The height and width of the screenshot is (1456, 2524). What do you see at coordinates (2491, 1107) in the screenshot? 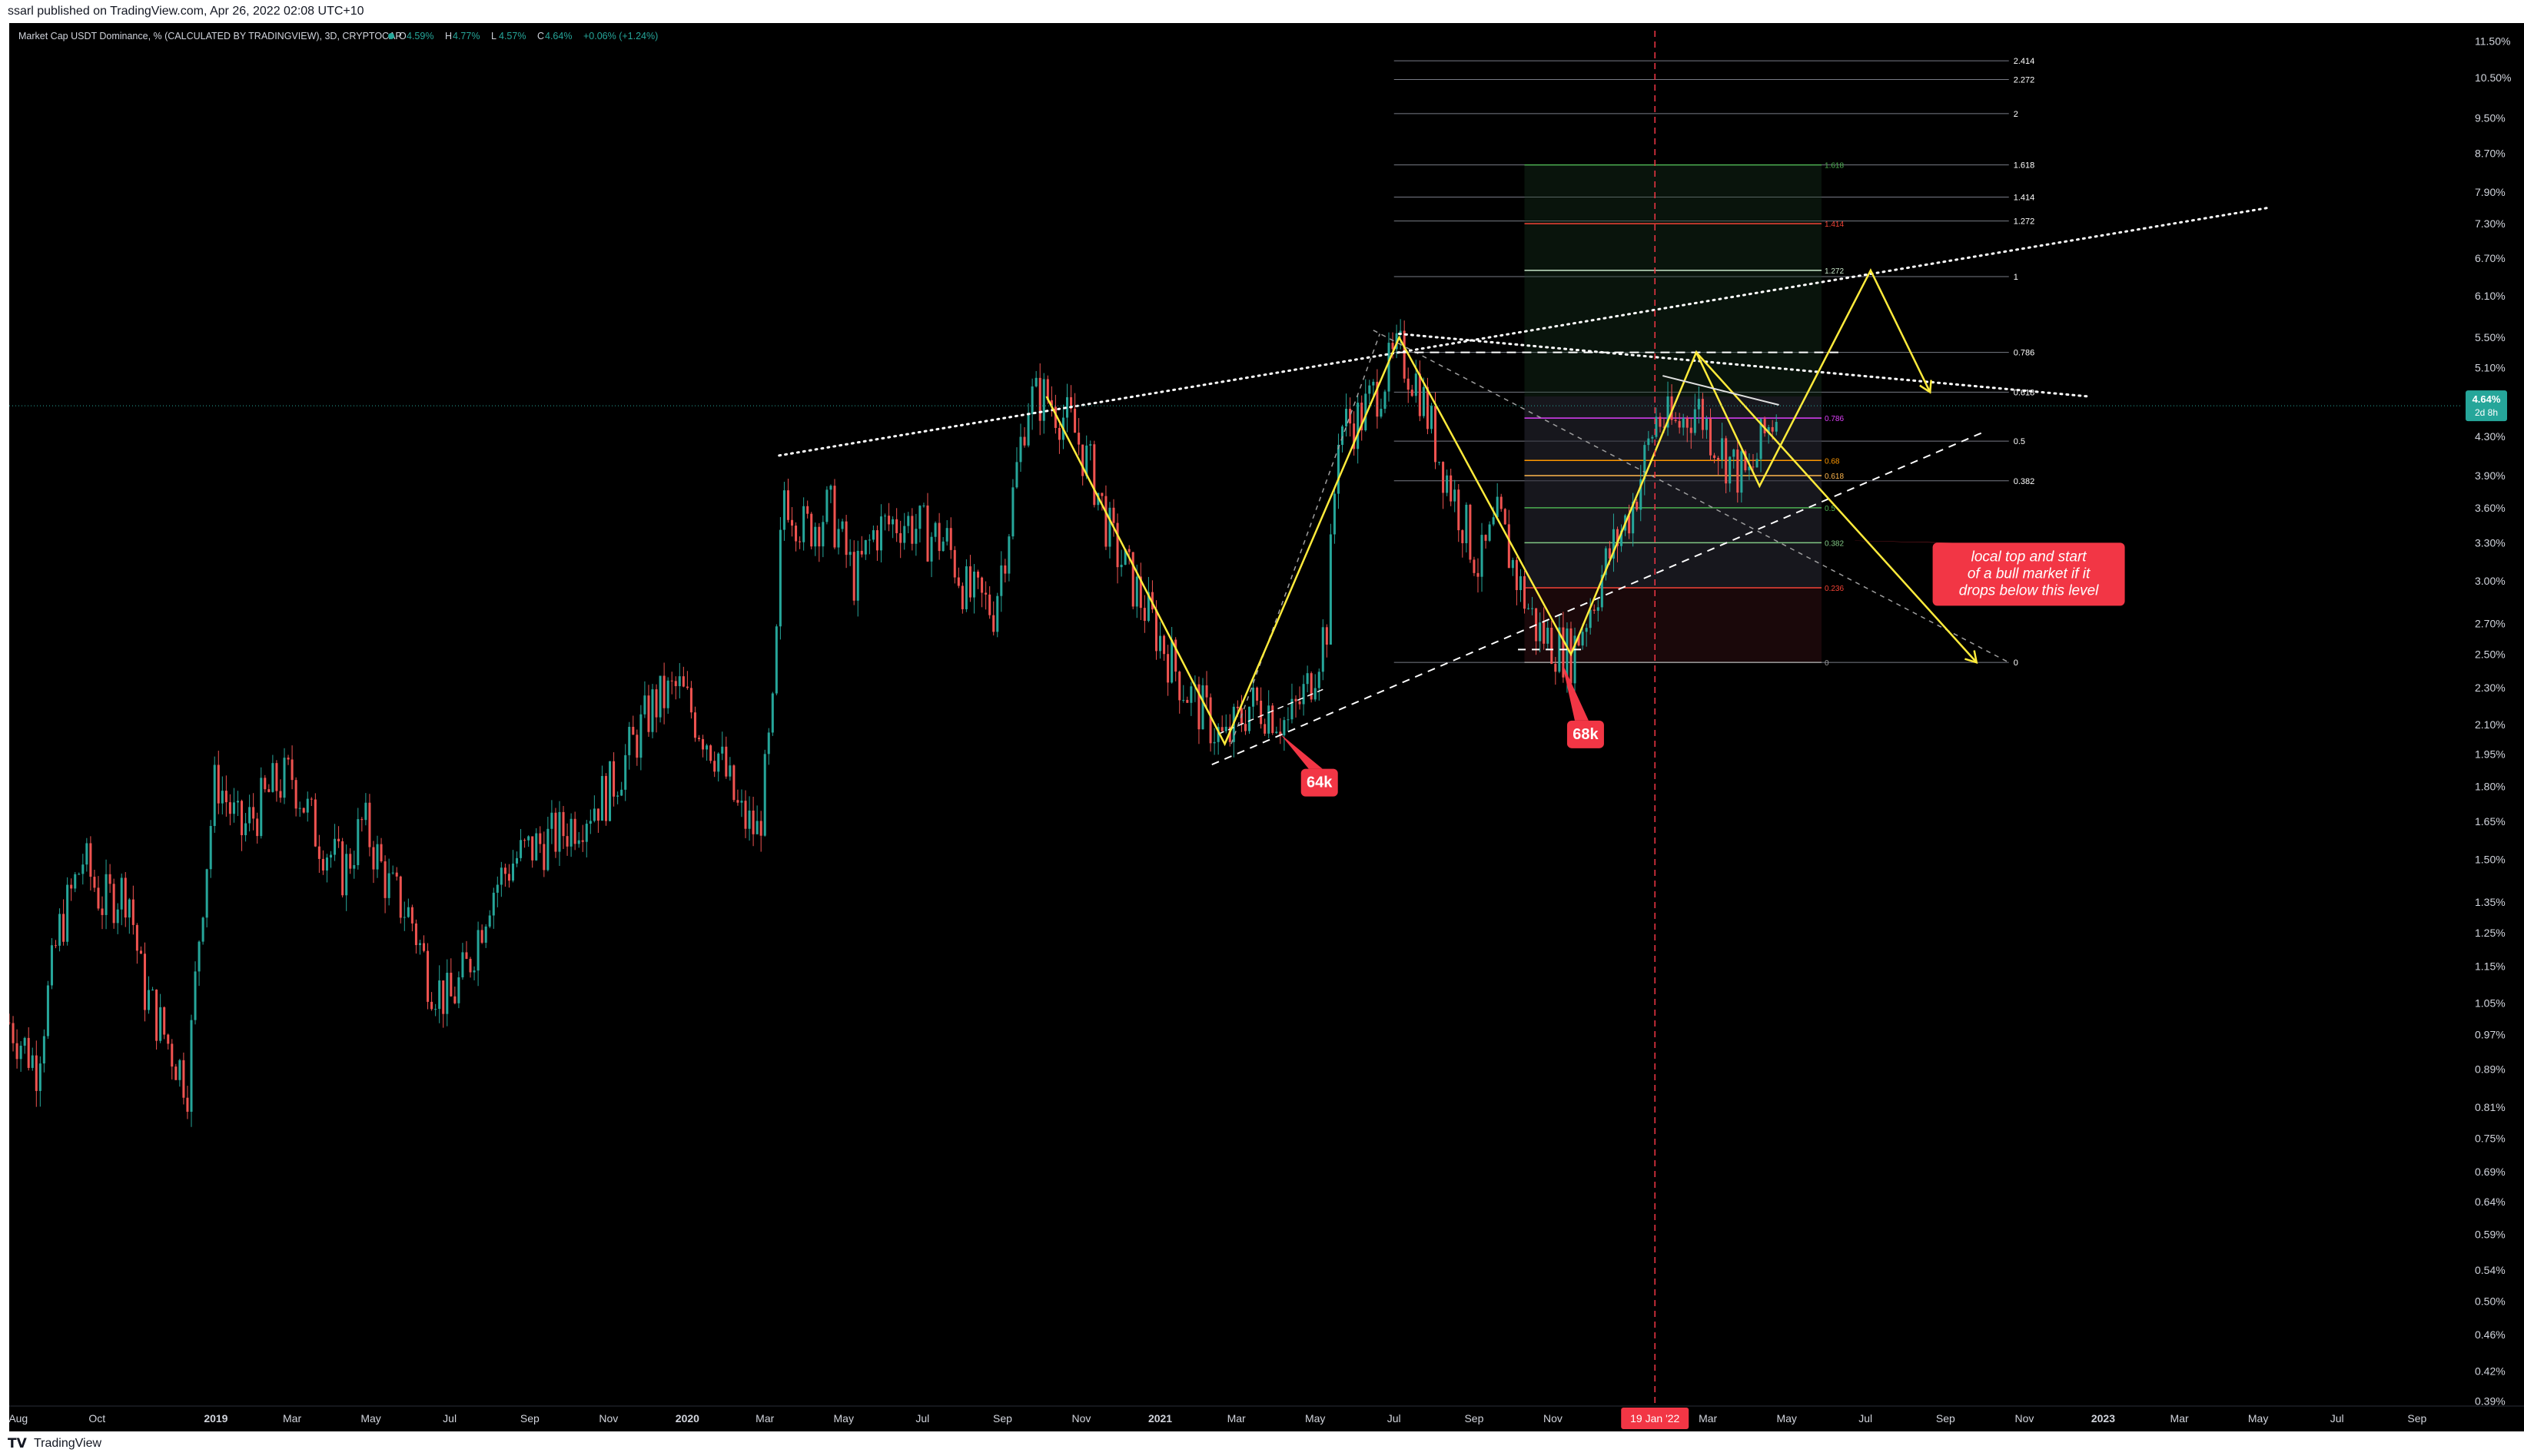
I see `y-tick-label: 0.81%` at bounding box center [2491, 1107].